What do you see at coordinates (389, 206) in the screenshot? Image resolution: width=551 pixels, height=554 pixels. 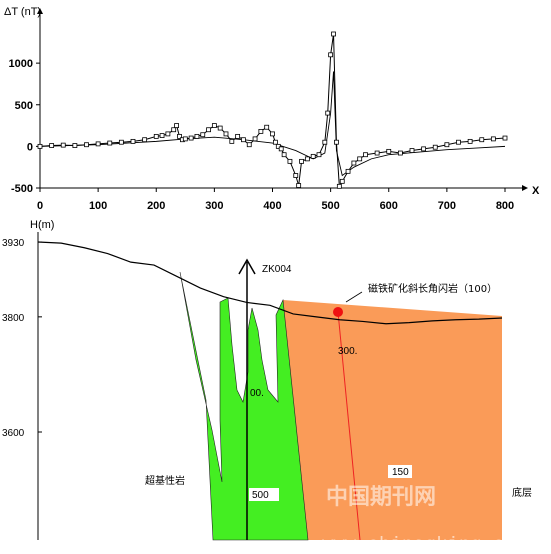 I see `x-tick-label: 600` at bounding box center [389, 206].